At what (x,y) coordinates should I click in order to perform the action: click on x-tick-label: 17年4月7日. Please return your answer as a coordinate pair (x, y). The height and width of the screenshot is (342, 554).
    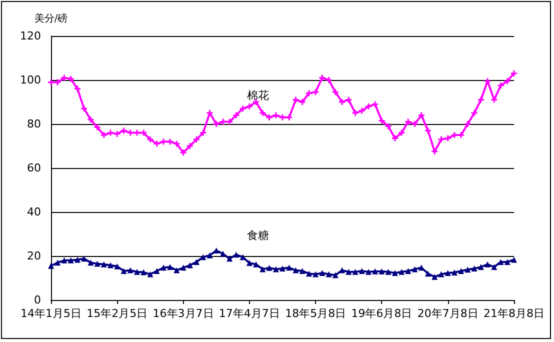
    Looking at the image, I should click on (249, 313).